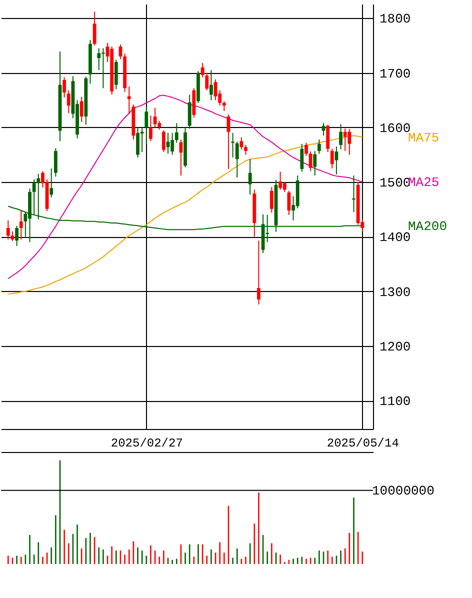 The image size is (472, 598). Describe the element at coordinates (424, 138) in the screenshot. I see `text: MA75` at that location.